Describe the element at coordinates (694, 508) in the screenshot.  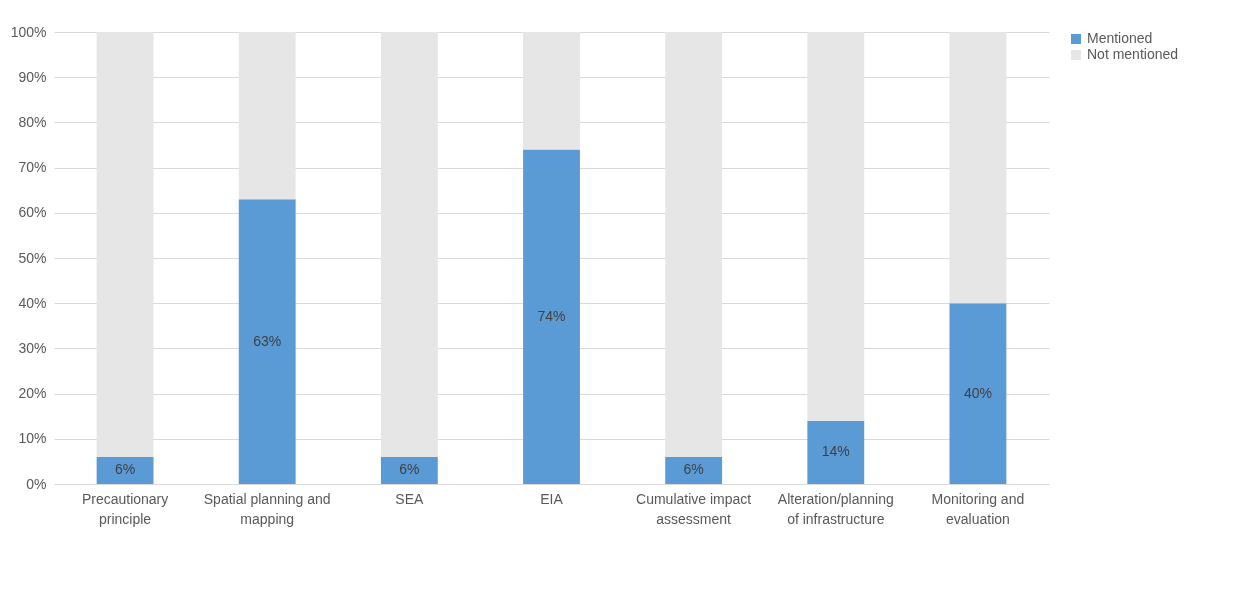
I see `x-tick-label: Cumulative impact assessment` at that location.